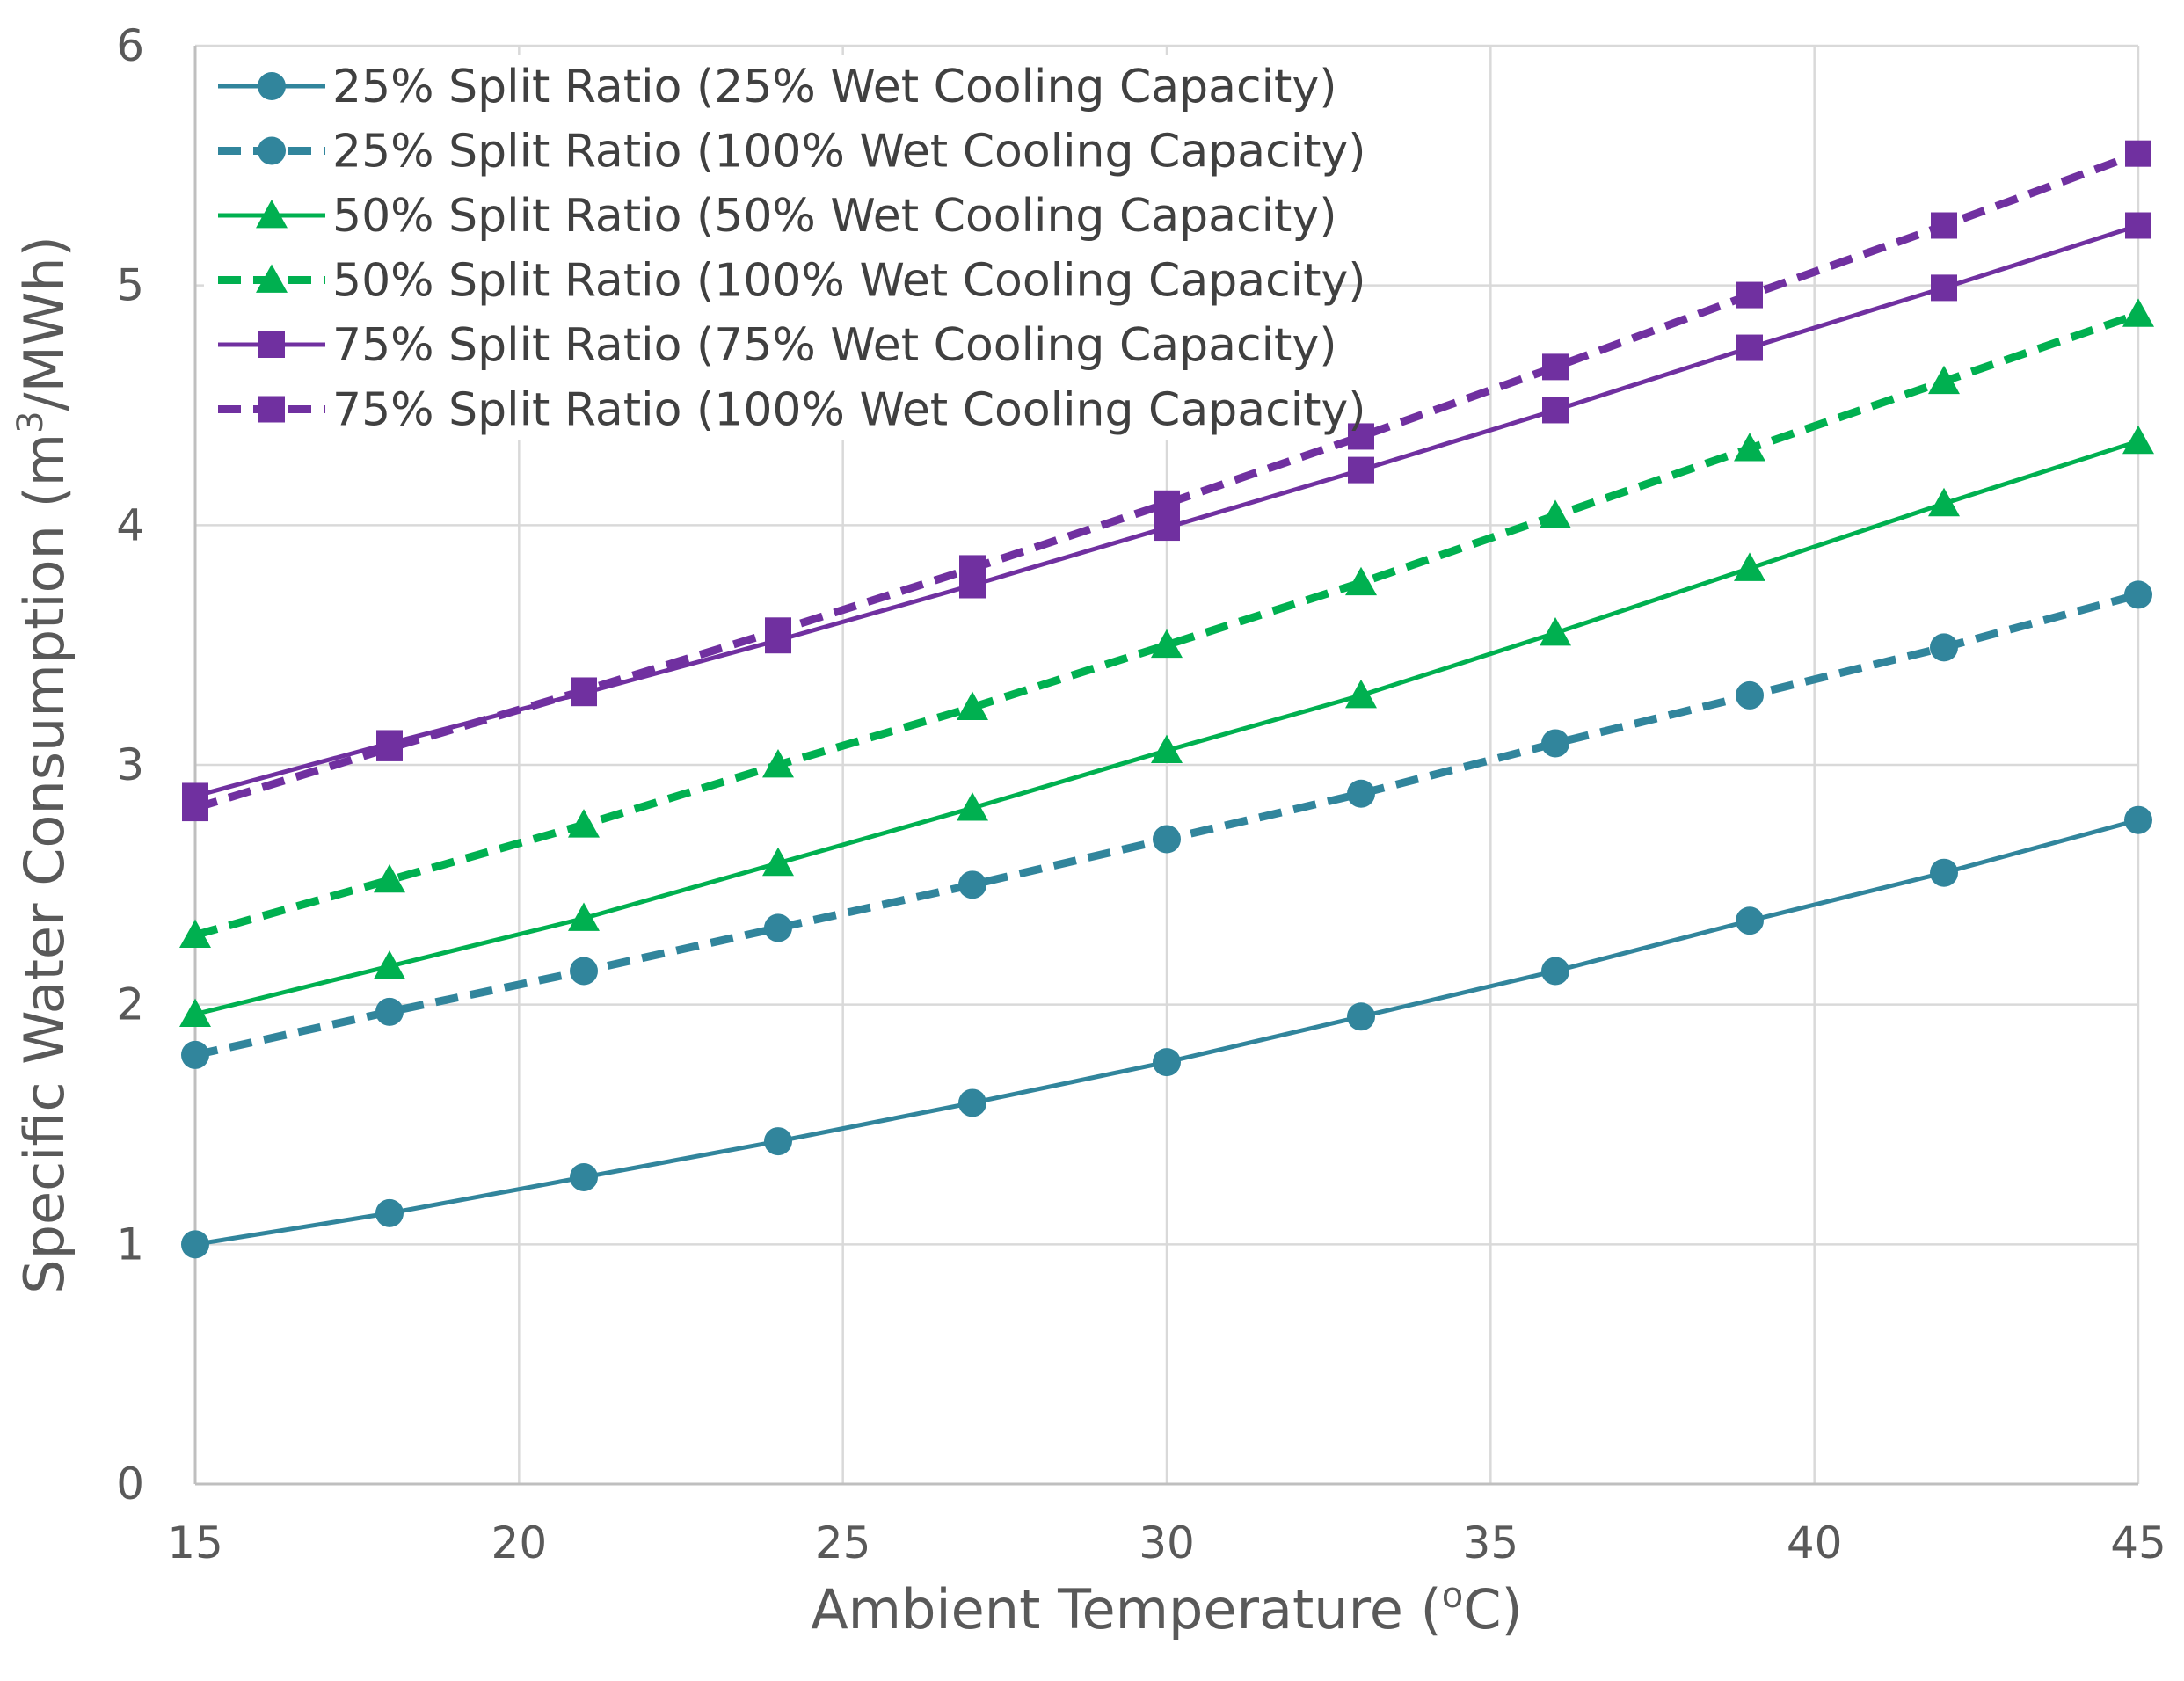 The image size is (2184, 1681). What do you see at coordinates (130, 45) in the screenshot?
I see `y-tick-label: 6` at bounding box center [130, 45].